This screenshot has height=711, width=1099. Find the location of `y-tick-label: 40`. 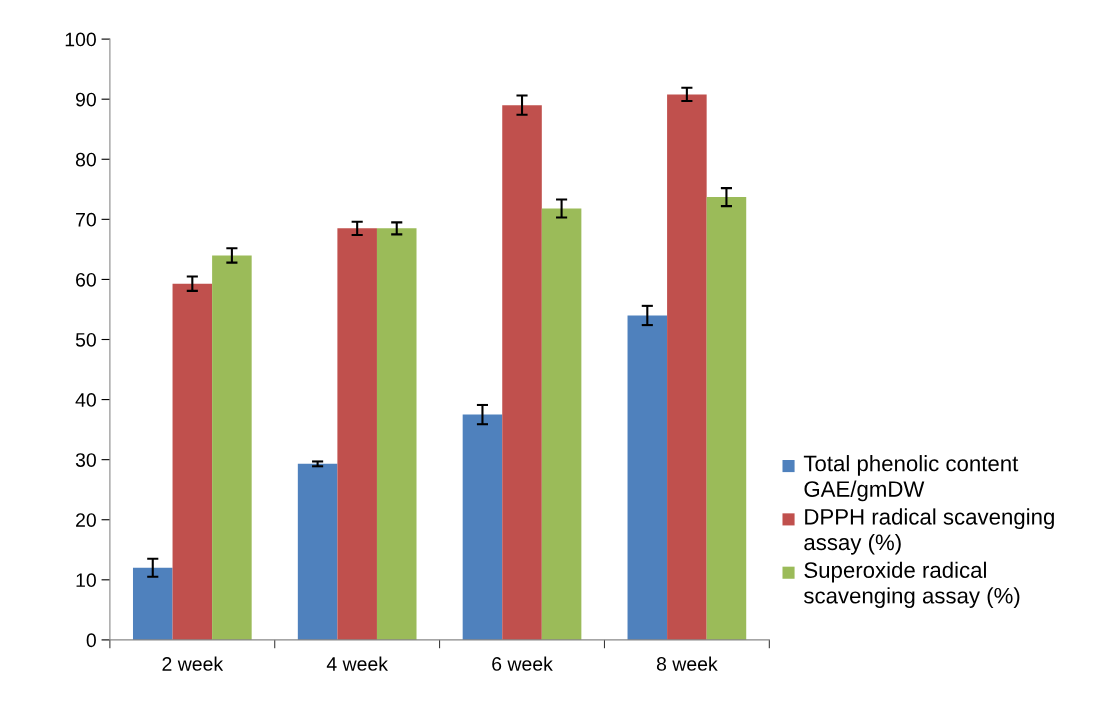

y-tick-label: 40 is located at coordinates (85, 400).